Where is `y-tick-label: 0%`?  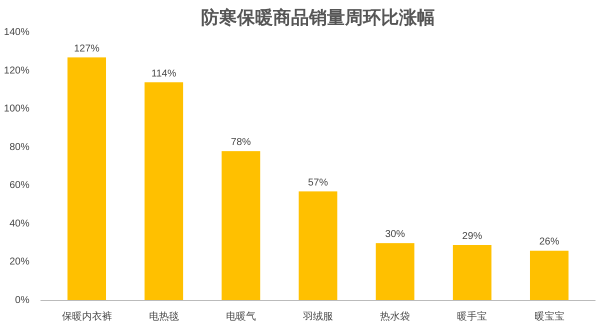 y-tick-label: 0% is located at coordinates (22, 300).